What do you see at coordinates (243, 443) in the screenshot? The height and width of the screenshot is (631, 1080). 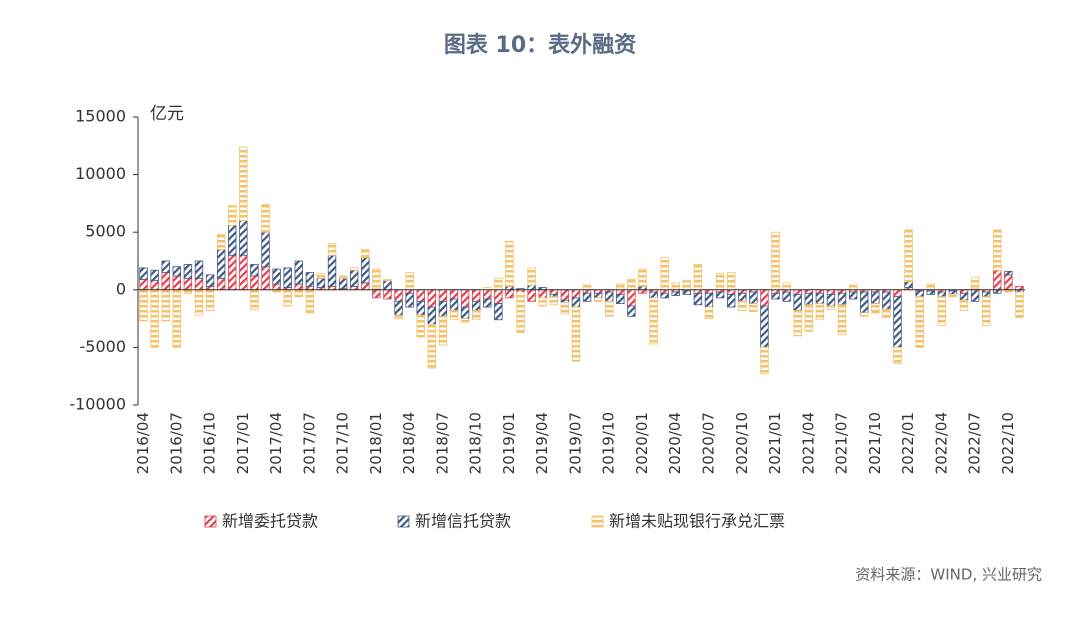 I see `x-tick-label: 2017/01` at bounding box center [243, 443].